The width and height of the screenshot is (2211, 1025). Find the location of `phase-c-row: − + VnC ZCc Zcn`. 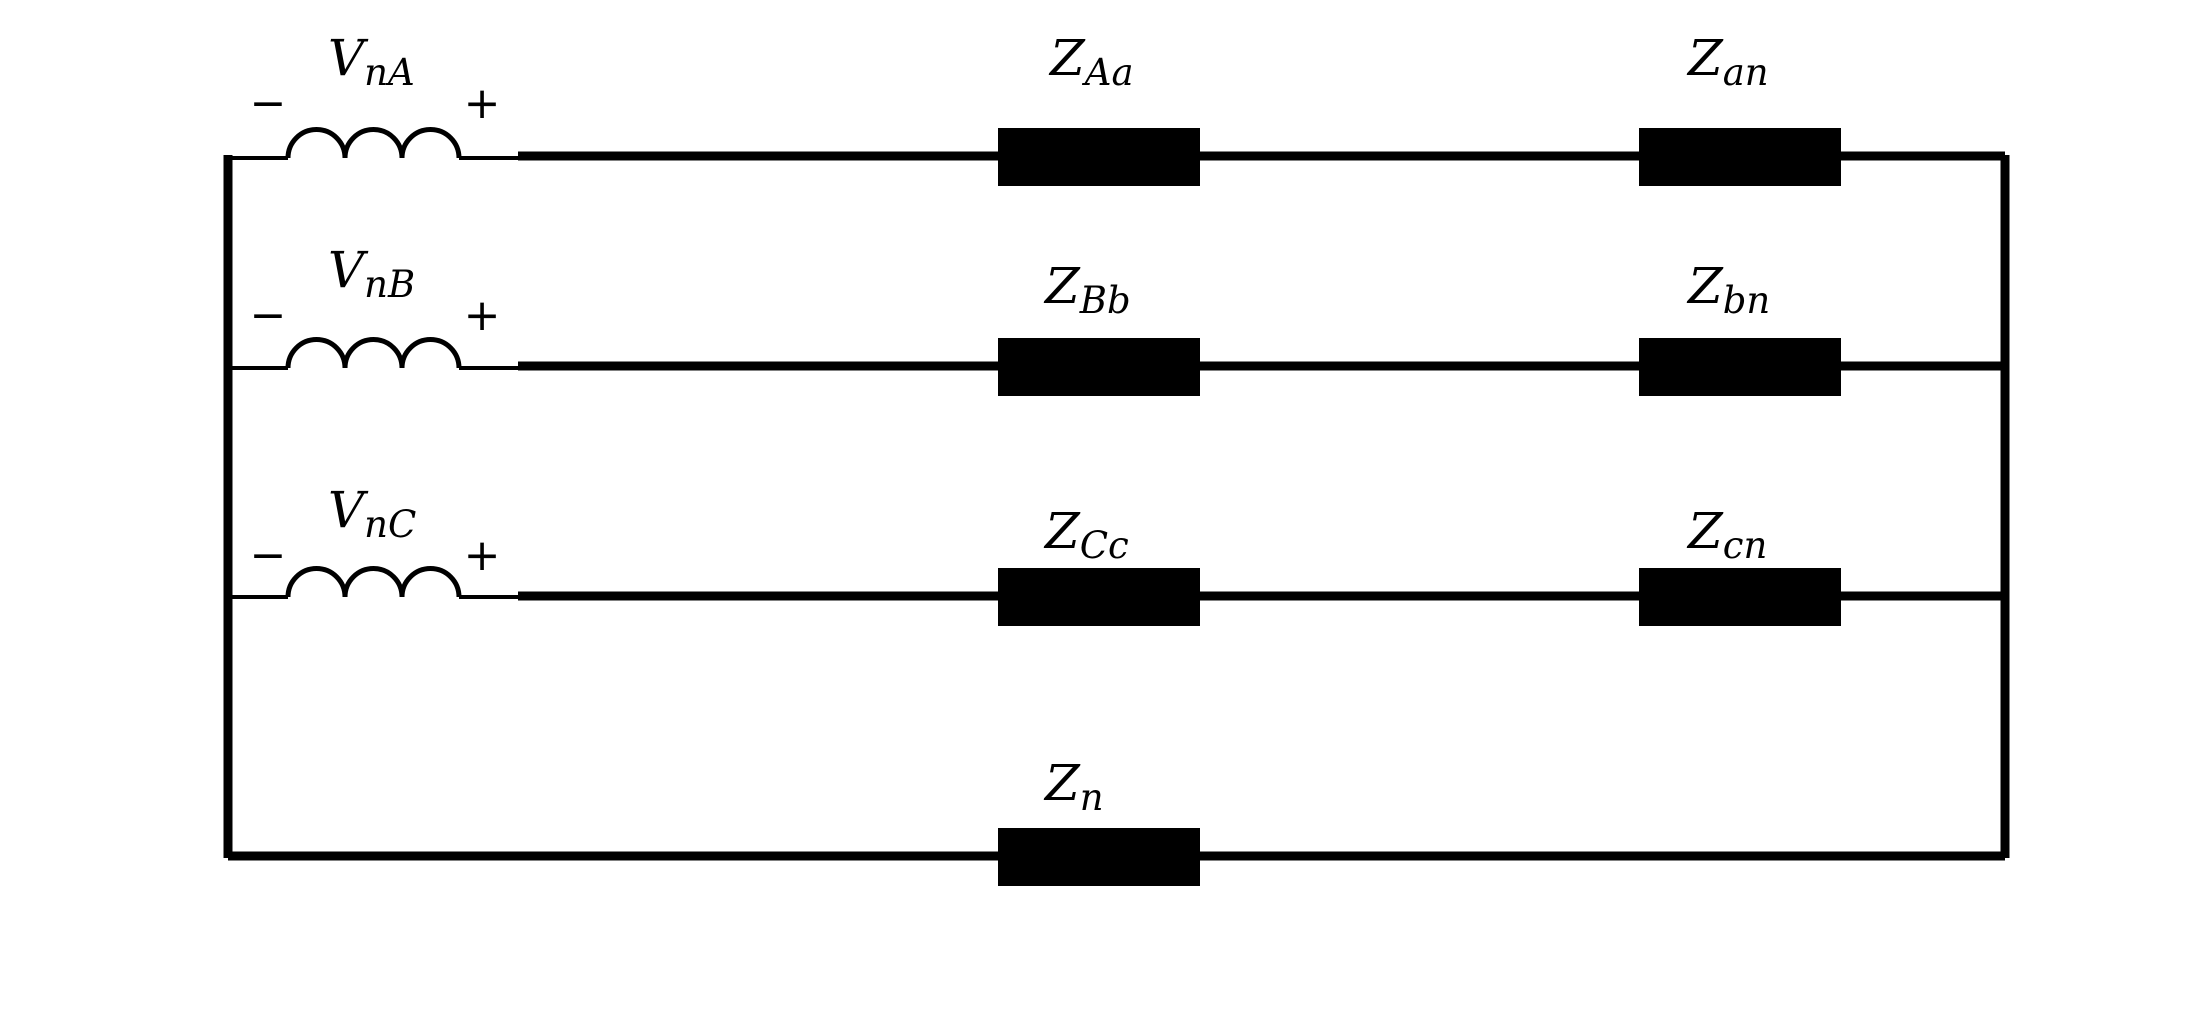

phase-c-row: − + VnC ZCc Zcn is located at coordinates (1116, 553).